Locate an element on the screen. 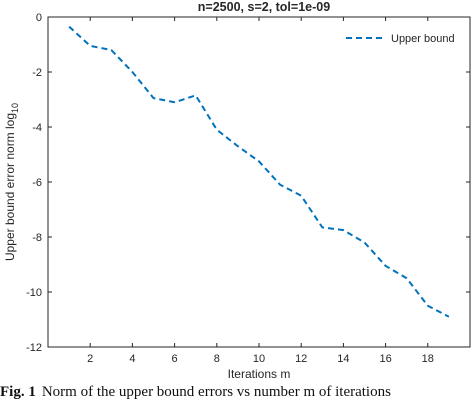 The image size is (474, 402). x-tick-label: 18 is located at coordinates (428, 359).